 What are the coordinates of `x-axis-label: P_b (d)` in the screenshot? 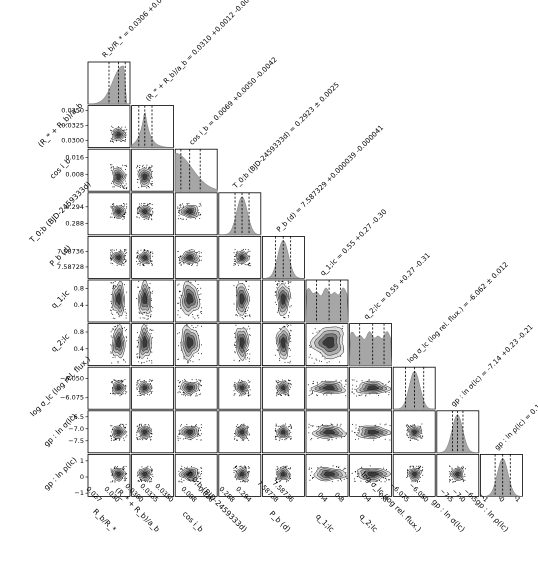 It's located at (280, 521).